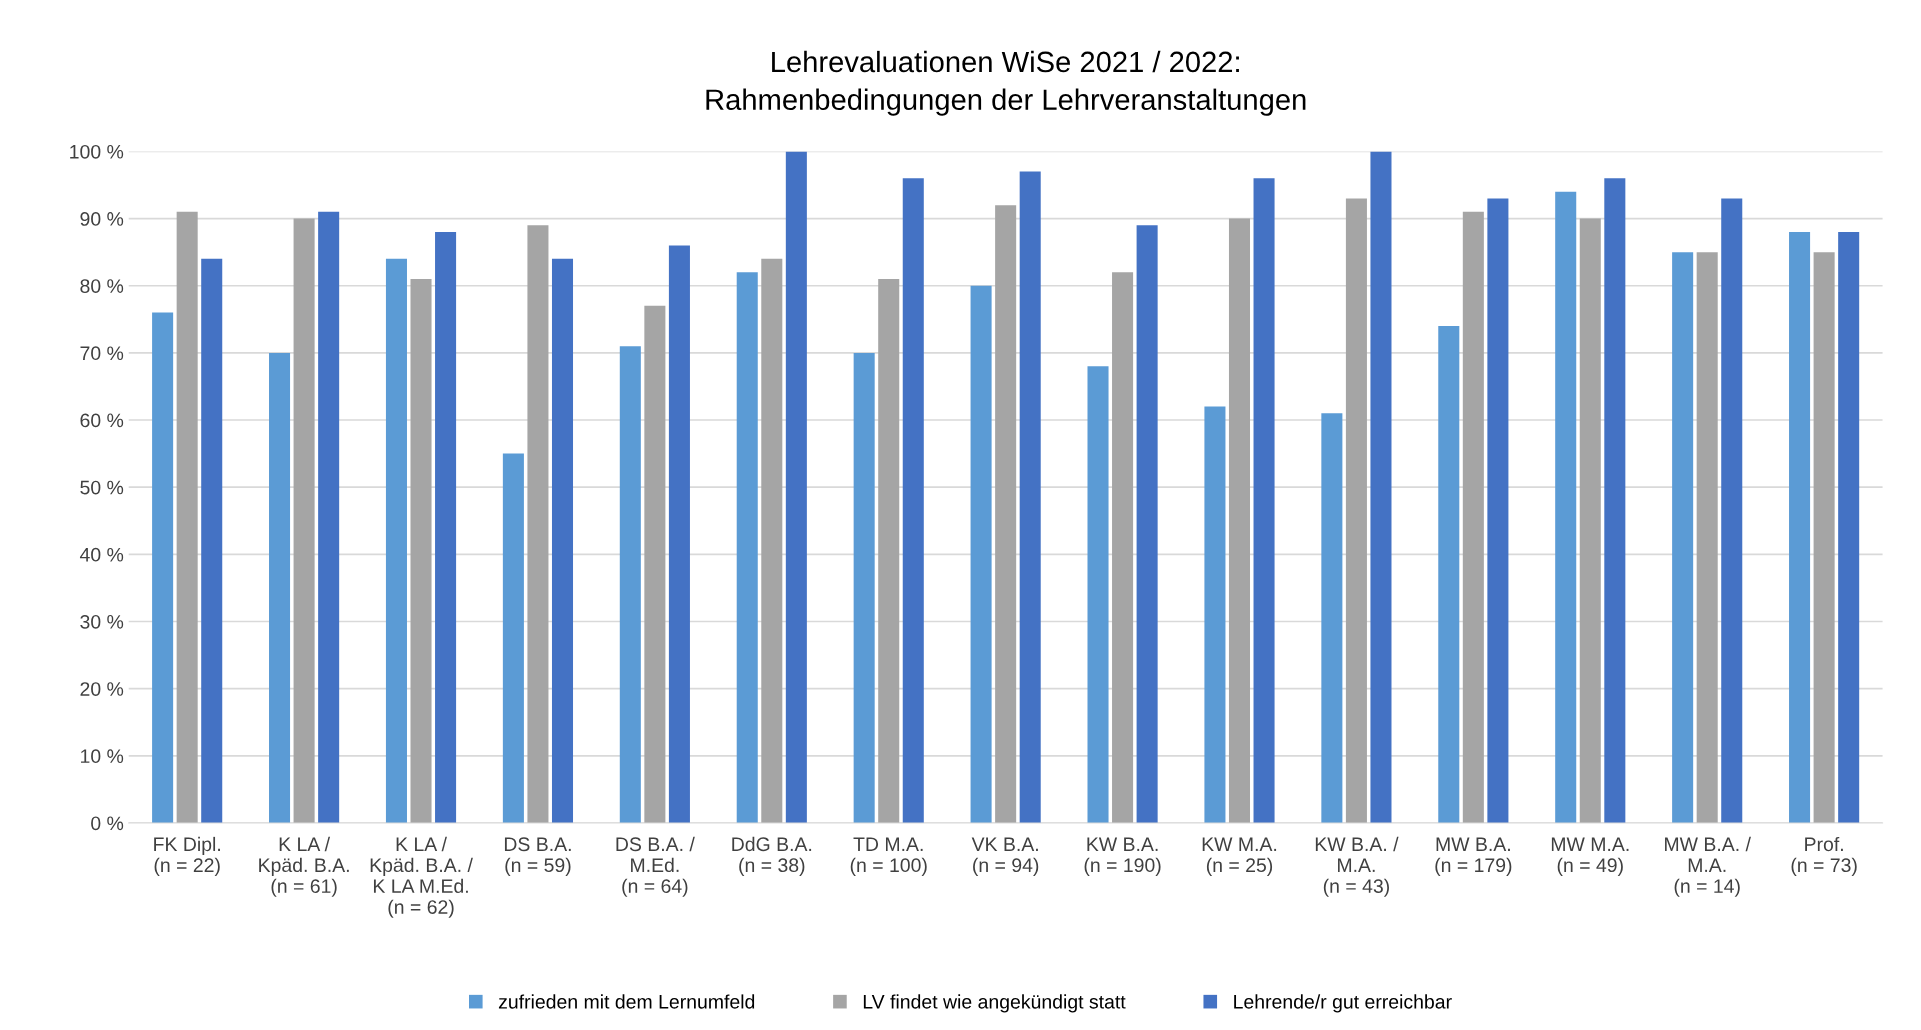 This screenshot has height=1030, width=1921. I want to click on x-tick-label: DS B.A. (n = 59), so click(537, 856).